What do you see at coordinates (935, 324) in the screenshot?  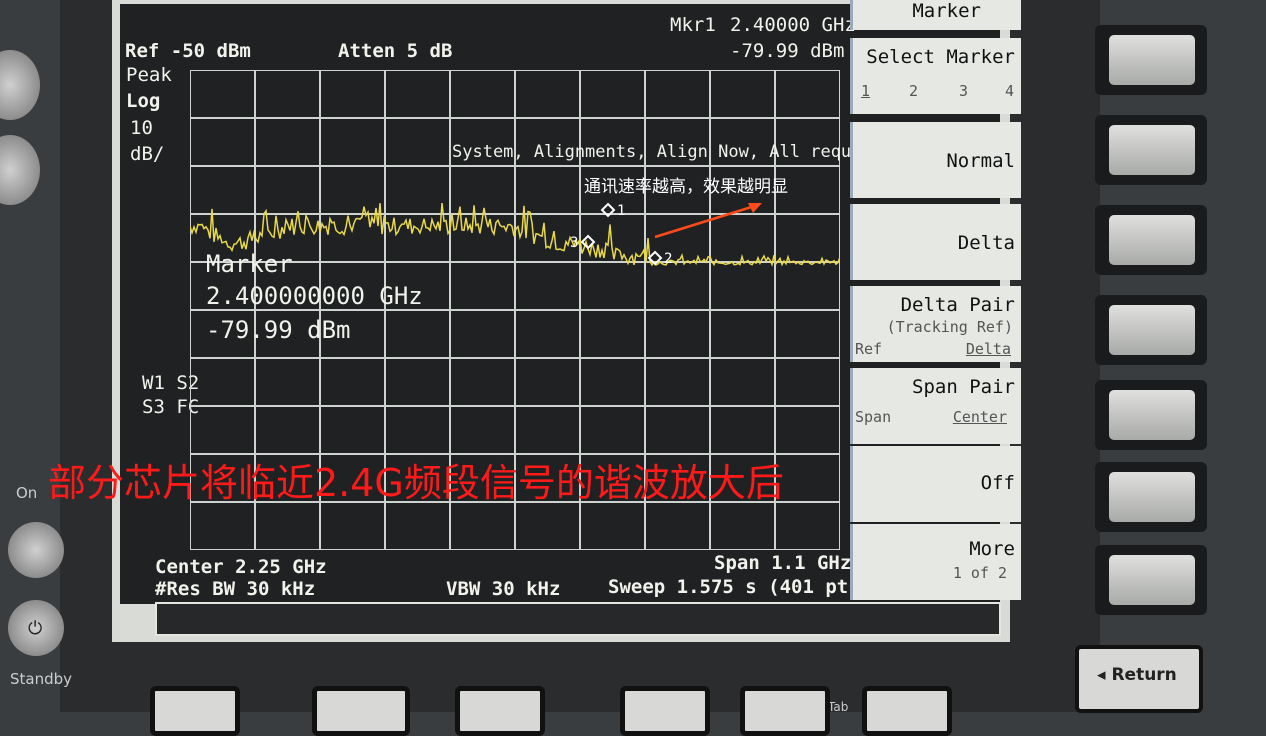 I see `softkey-delta-pair: Delta Pair (Tracking Ref) Ref Delta` at bounding box center [935, 324].